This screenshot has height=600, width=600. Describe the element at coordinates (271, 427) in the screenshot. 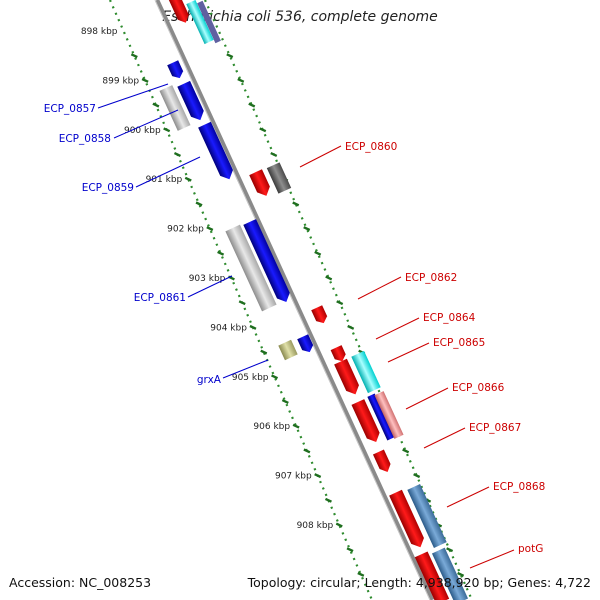

I see `tick-label: 906 kbp` at that location.